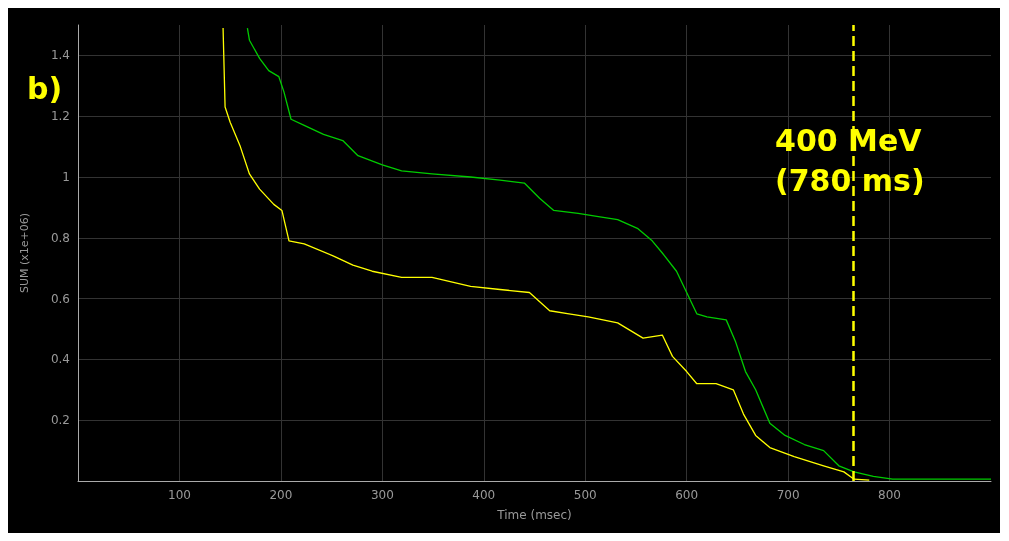 The width and height of the screenshot is (1009, 541). What do you see at coordinates (60, 55) in the screenshot?
I see `y-tick-label: 1.4` at bounding box center [60, 55].